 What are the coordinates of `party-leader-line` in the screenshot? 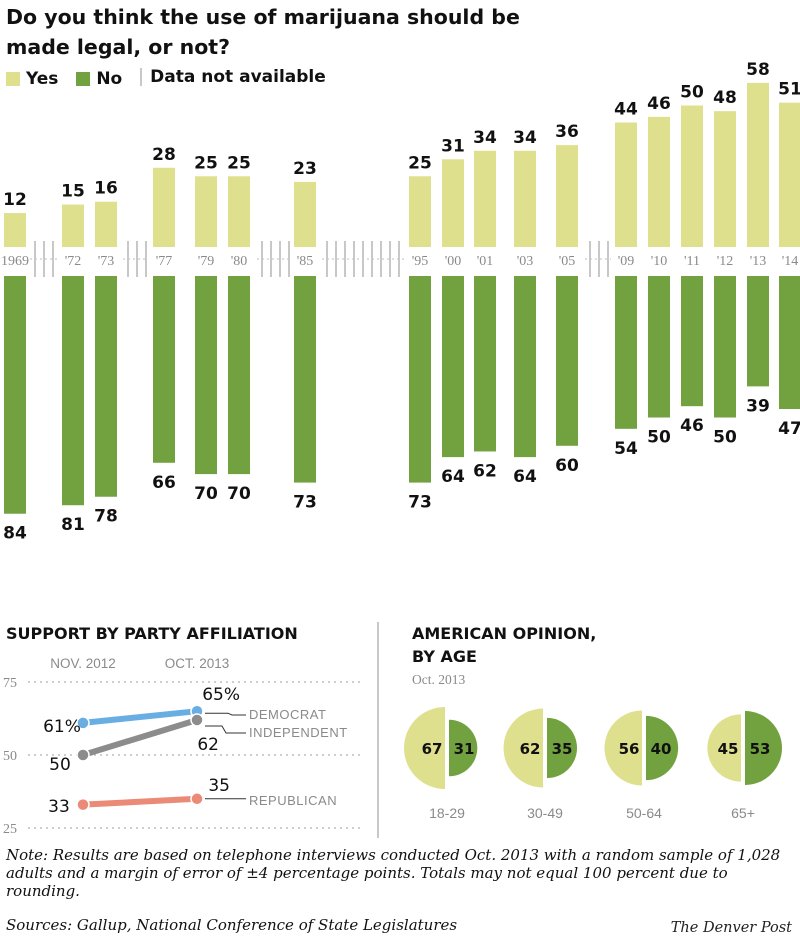 It's located at (225, 729).